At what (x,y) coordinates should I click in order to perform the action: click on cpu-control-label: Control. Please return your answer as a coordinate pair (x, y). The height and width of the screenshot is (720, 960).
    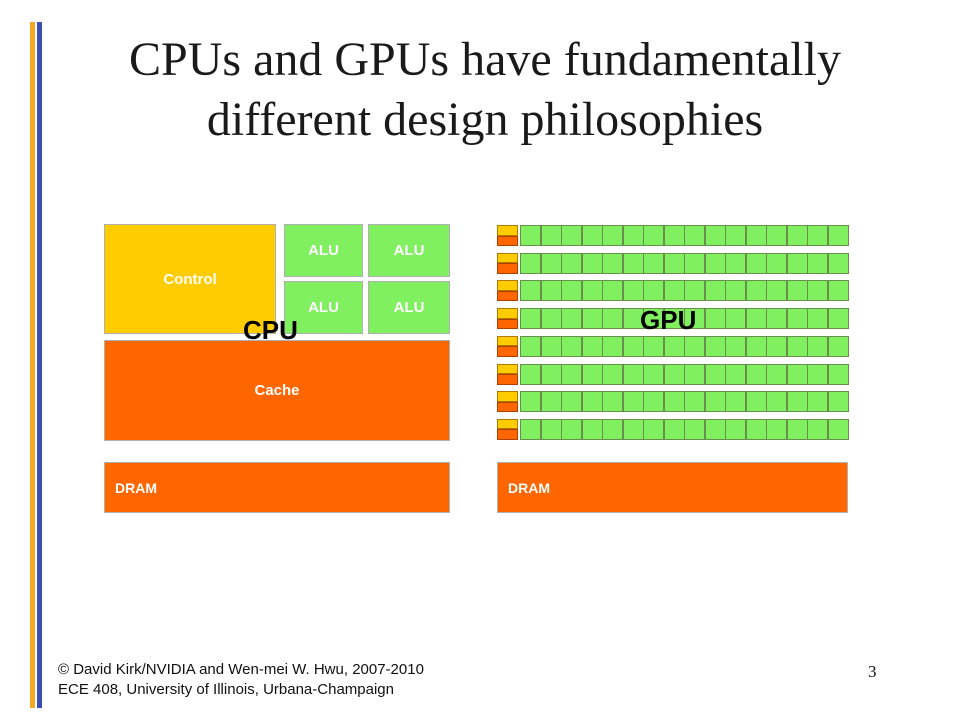
    Looking at the image, I should click on (190, 279).